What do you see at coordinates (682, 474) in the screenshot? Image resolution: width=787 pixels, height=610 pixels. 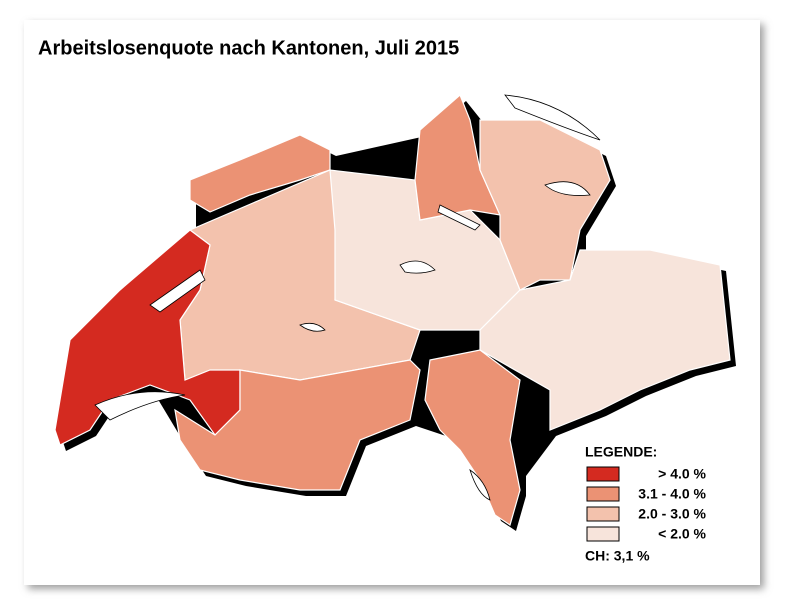 I see `legend-label: > 4.0 %` at bounding box center [682, 474].